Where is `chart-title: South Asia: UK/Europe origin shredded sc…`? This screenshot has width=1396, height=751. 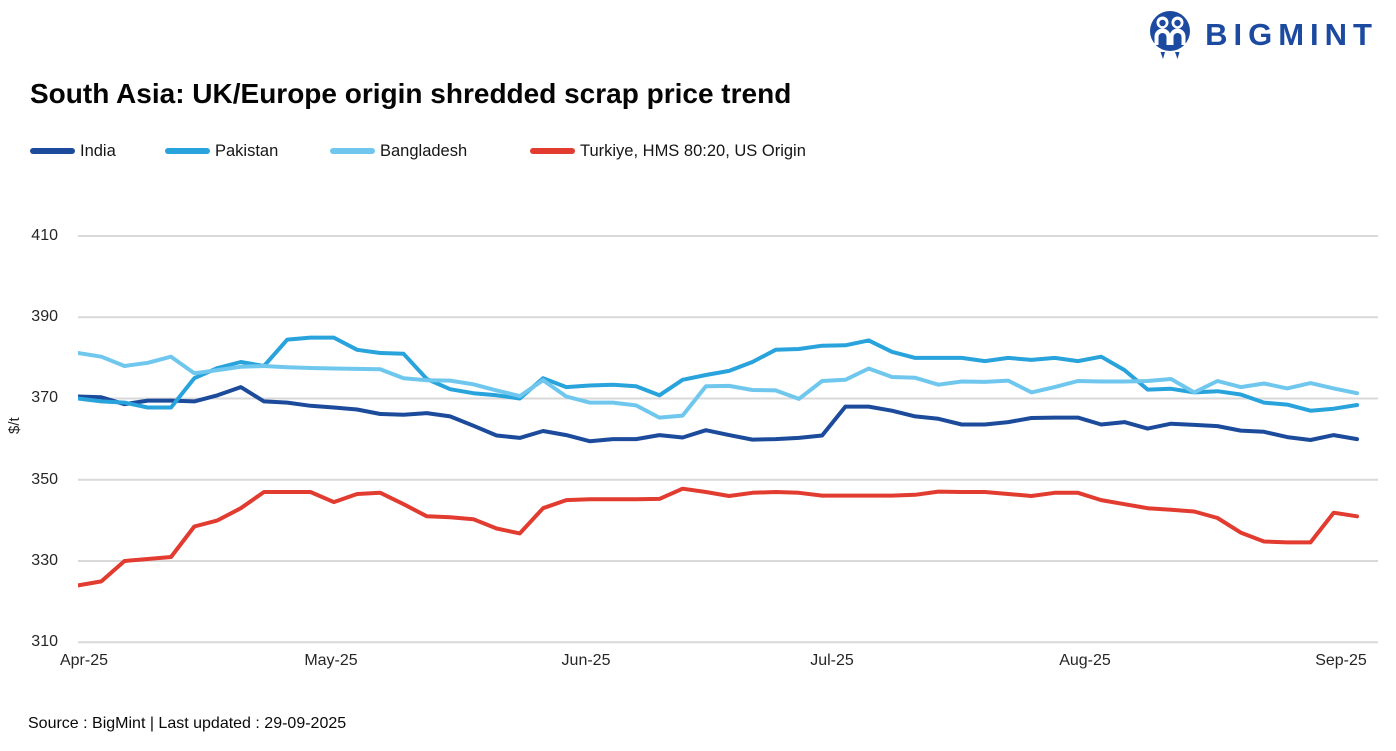 chart-title: South Asia: UK/Europe origin shredded sc… is located at coordinates (411, 93).